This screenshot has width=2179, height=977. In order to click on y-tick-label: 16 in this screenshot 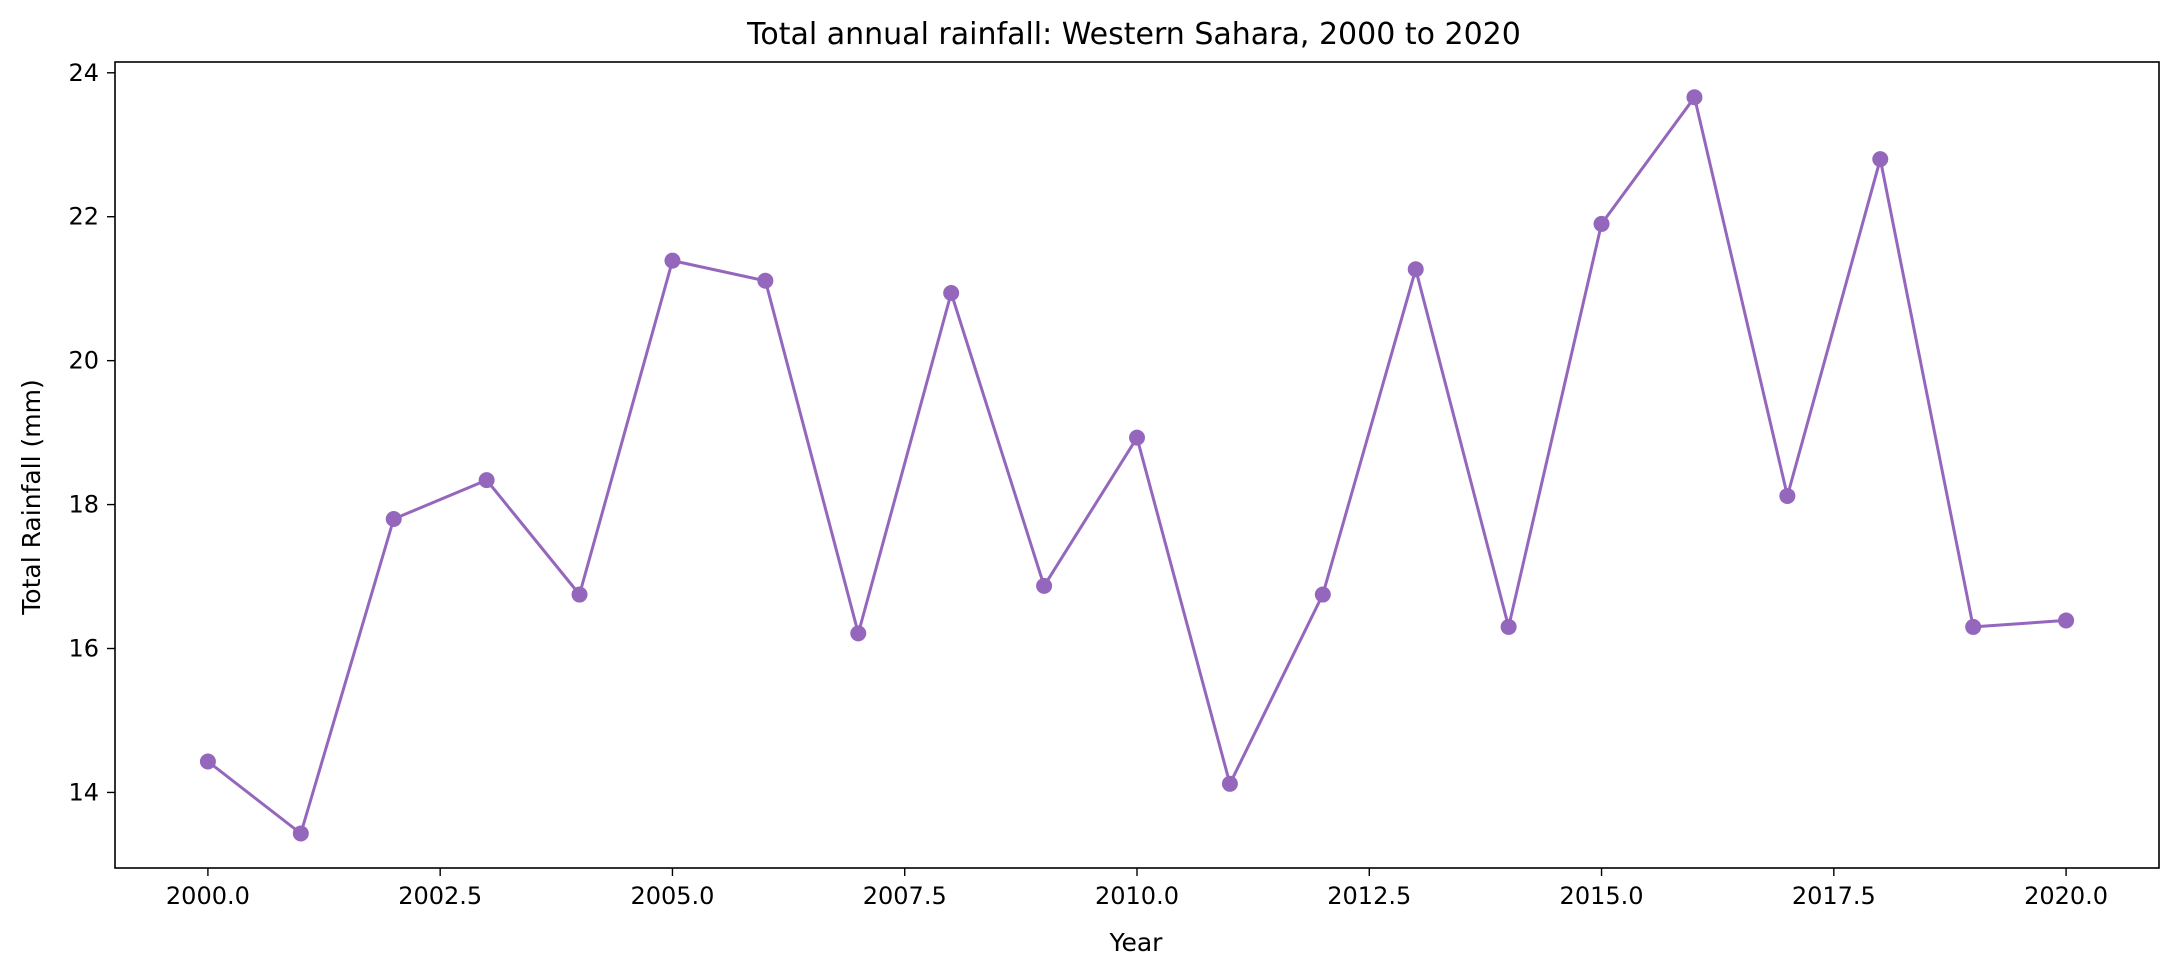, I will do `click(83, 649)`.